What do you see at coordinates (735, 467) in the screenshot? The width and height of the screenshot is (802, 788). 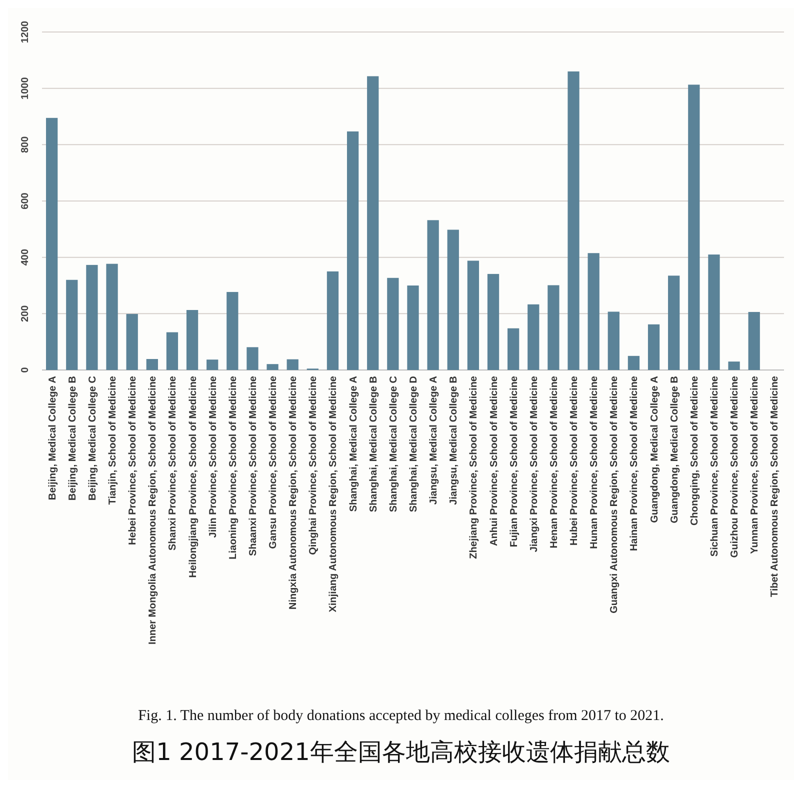 I see `x-tick-label: Guizhou Province, School of Medicine` at bounding box center [735, 467].